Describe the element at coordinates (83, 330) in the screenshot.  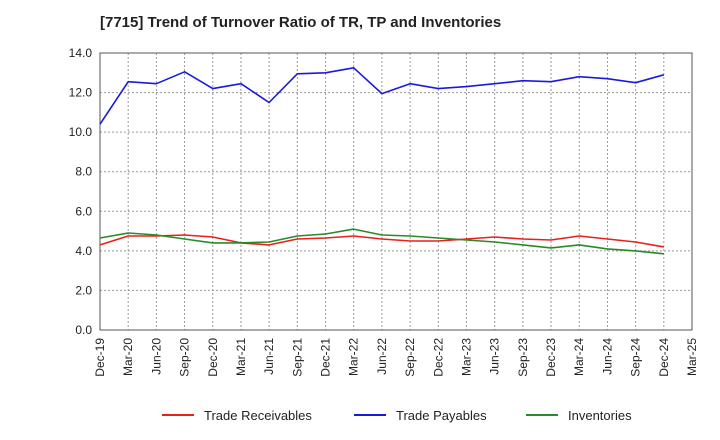
I see `y-tick-label: 0.0` at that location.